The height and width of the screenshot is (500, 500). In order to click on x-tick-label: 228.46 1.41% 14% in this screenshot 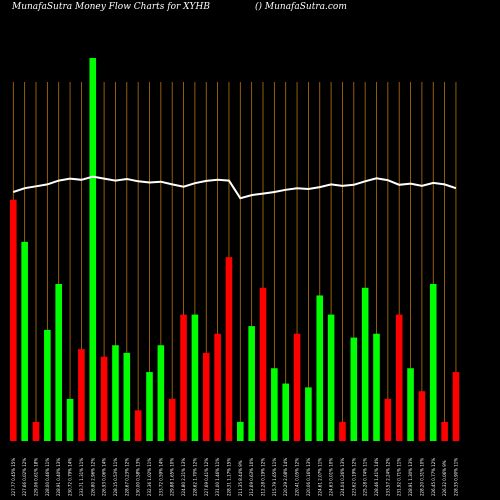, I will do `click(376, 477)`.